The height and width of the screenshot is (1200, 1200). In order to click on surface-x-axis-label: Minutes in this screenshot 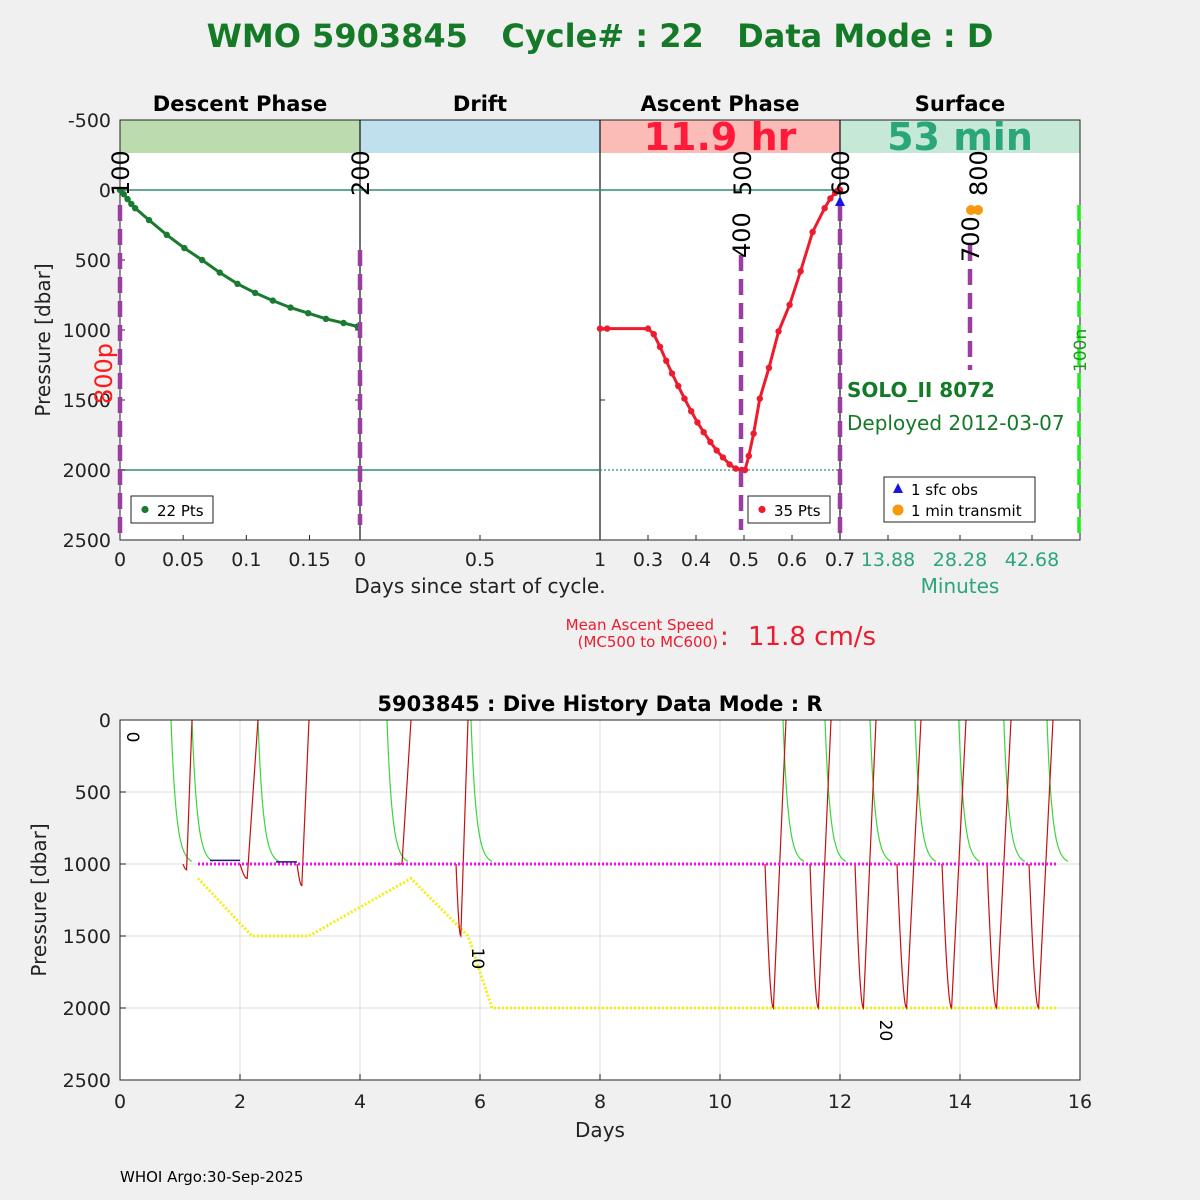, I will do `click(960, 586)`.